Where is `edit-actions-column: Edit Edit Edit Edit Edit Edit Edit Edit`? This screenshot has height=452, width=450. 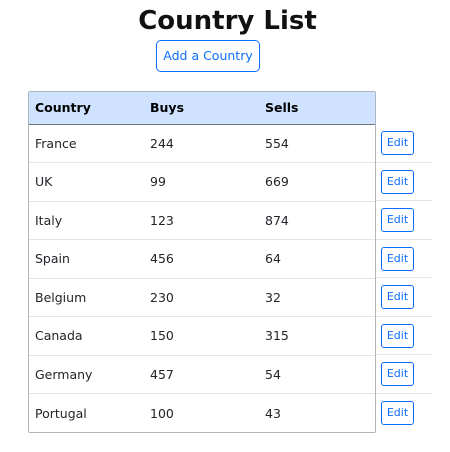 edit-actions-column: Edit Edit Edit Edit Edit Edit Edit Edit is located at coordinates (404, 278).